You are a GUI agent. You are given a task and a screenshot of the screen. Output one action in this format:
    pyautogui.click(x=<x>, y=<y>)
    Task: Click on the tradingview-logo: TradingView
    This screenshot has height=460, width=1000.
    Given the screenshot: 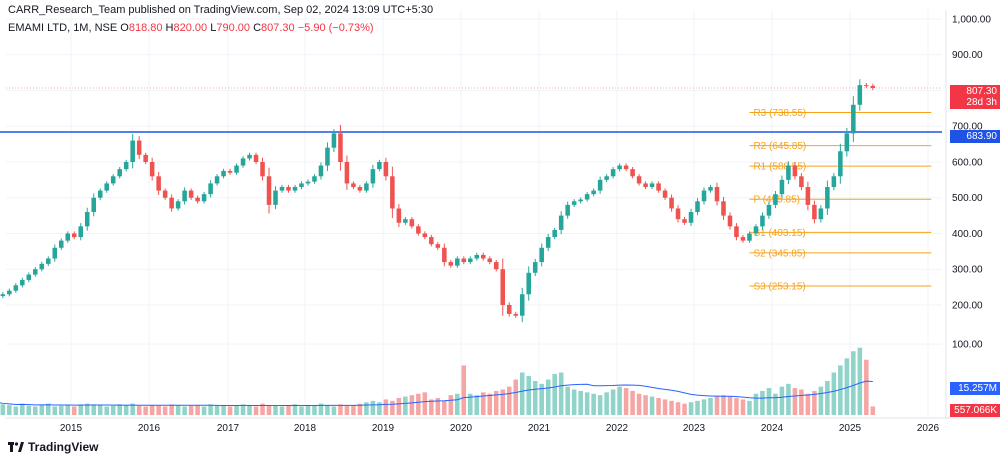 What is the action you would take?
    pyautogui.click(x=53, y=447)
    